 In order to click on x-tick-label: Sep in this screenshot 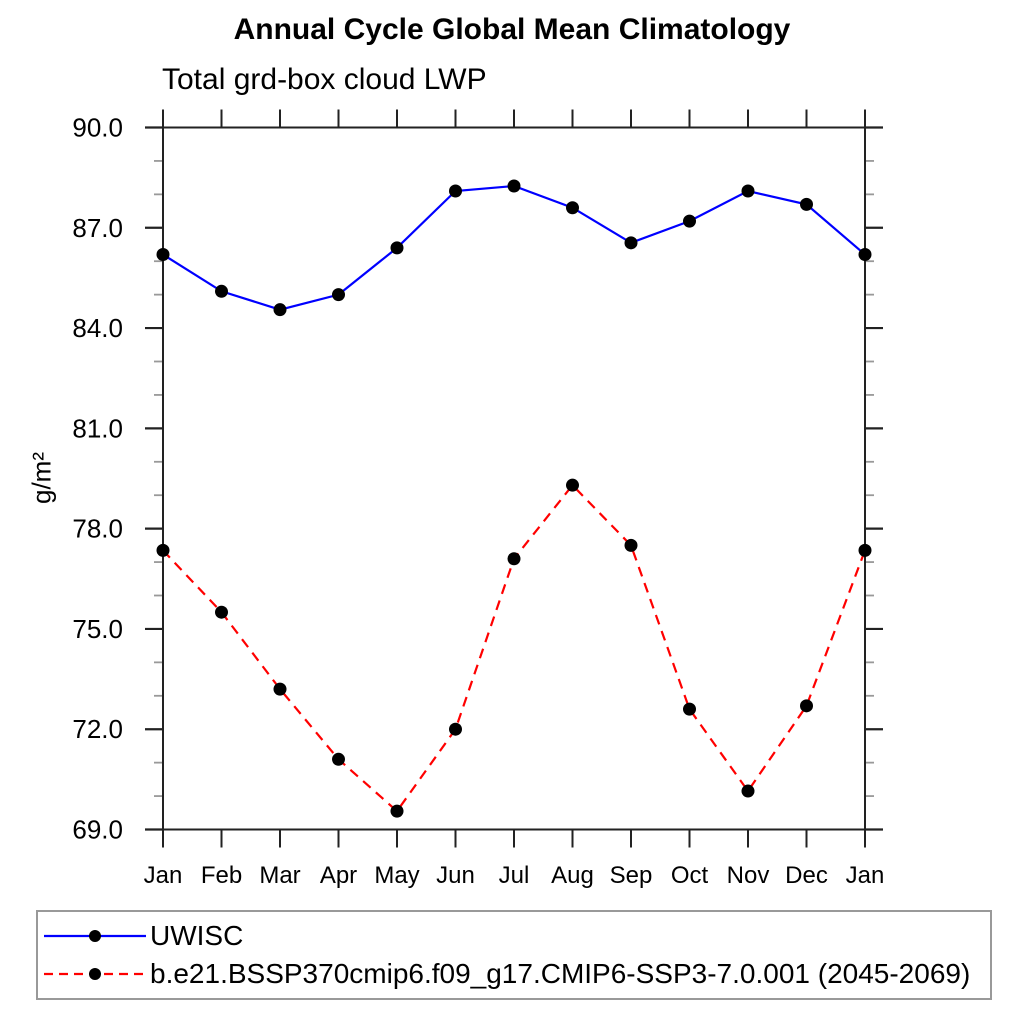, I will do `click(631, 875)`.